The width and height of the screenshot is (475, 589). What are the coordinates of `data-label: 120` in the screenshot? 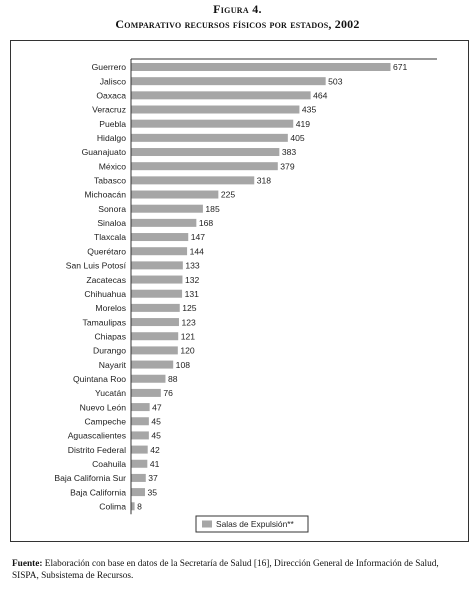 It's located at (187, 351).